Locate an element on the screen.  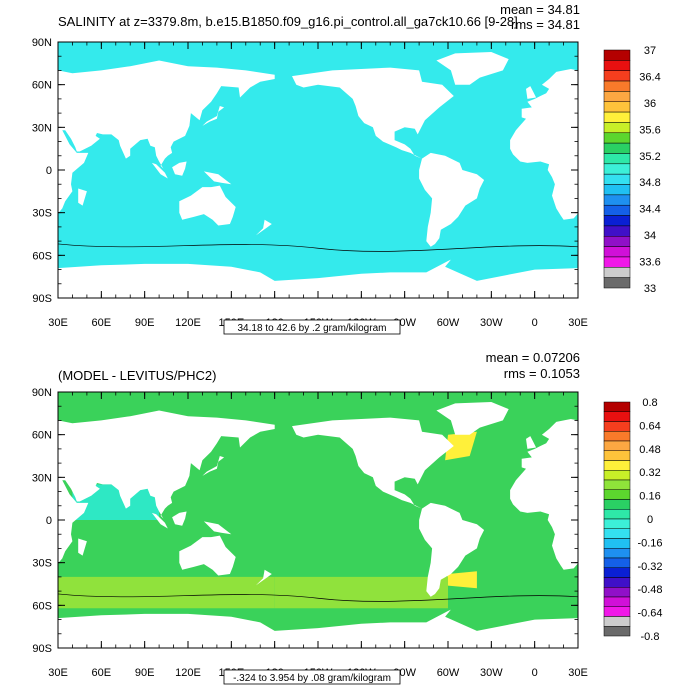
colorbar-label: 35.6 is located at coordinates (649, 130).